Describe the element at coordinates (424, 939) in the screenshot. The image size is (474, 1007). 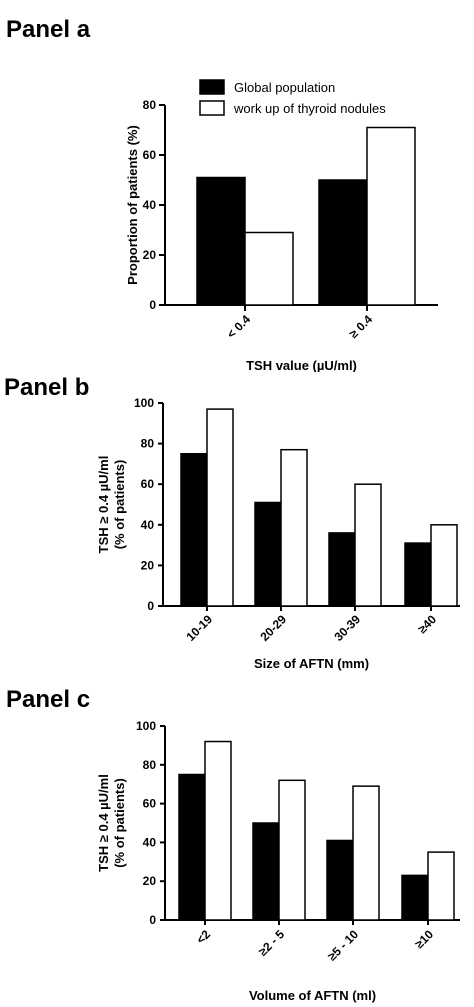
I see `x-tick-label: ≥10` at that location.